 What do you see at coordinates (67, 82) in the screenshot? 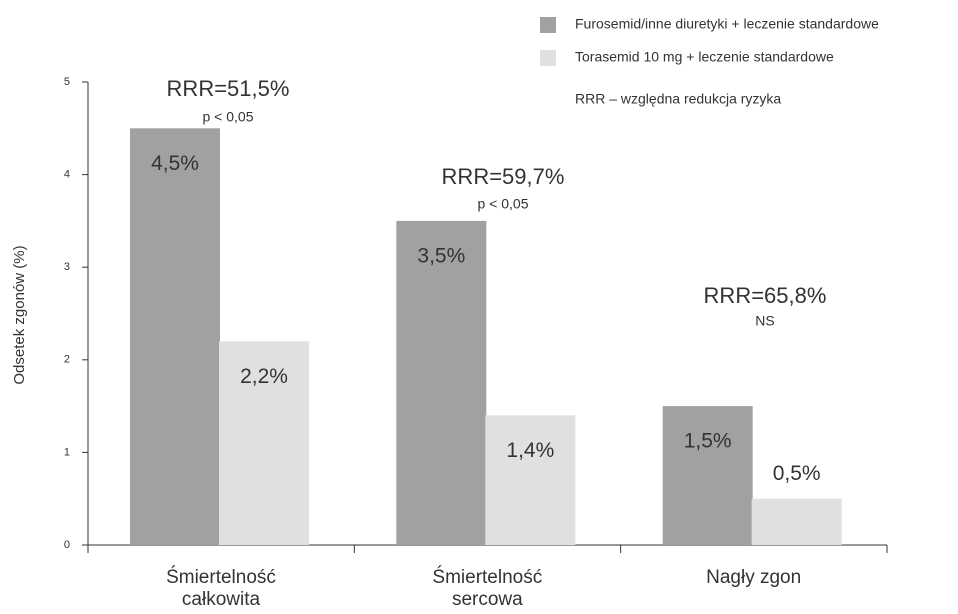
I see `y-tick-label: 5` at bounding box center [67, 82].